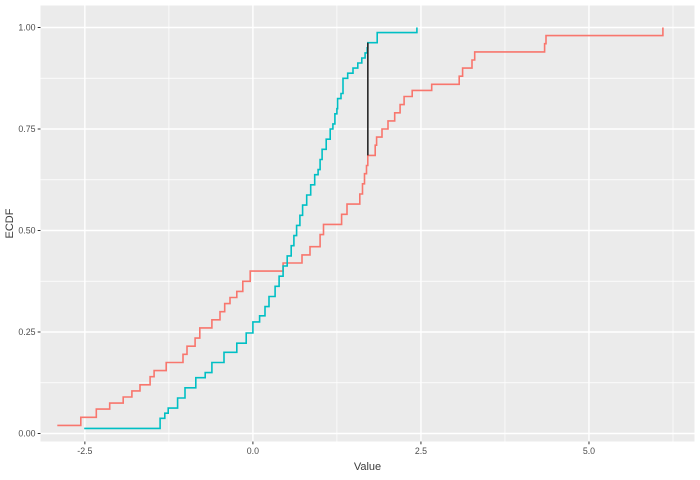 Image resolution: width=700 pixels, height=480 pixels. Describe the element at coordinates (26, 129) in the screenshot. I see `y-tick-label: 0.75` at that location.